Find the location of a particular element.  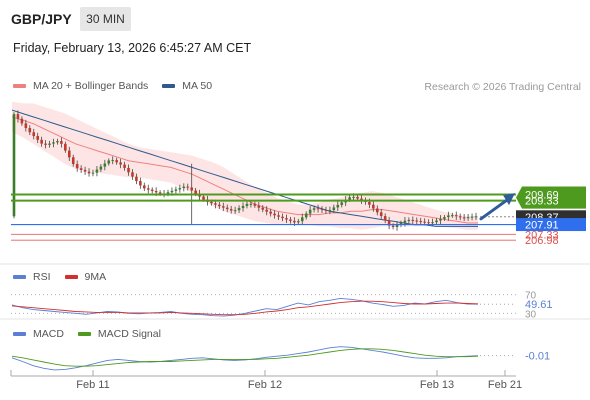

macd-signal-line is located at coordinates (245, 357).